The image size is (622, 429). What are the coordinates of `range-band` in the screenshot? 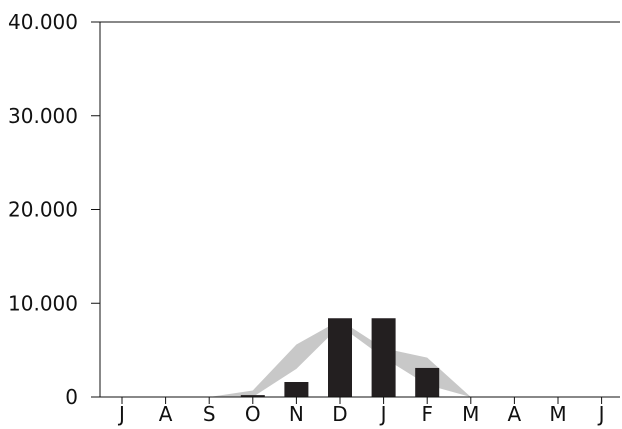 It's located at (362, 358).